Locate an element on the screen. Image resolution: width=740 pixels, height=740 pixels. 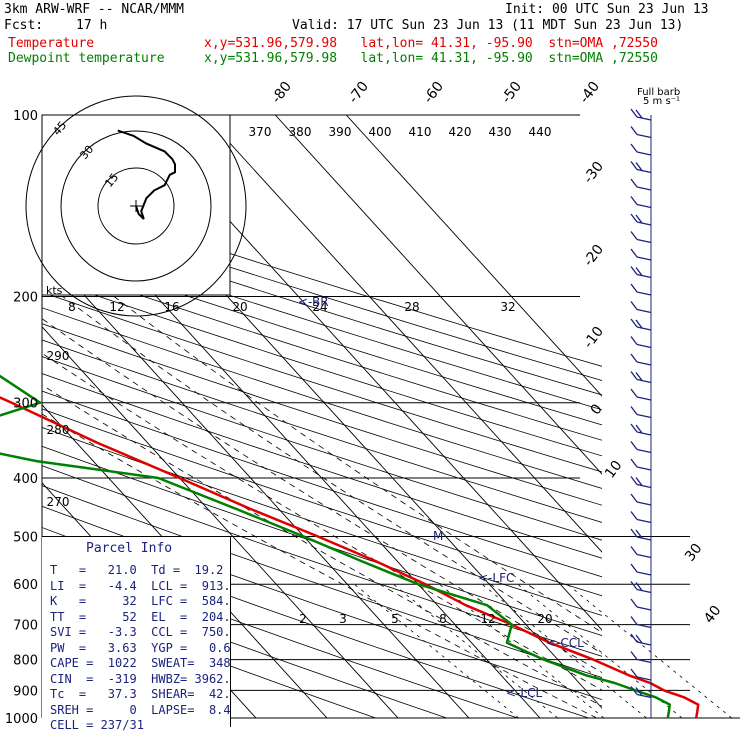
parcel-info-title: Parcel Info is located at coordinates (129, 548).